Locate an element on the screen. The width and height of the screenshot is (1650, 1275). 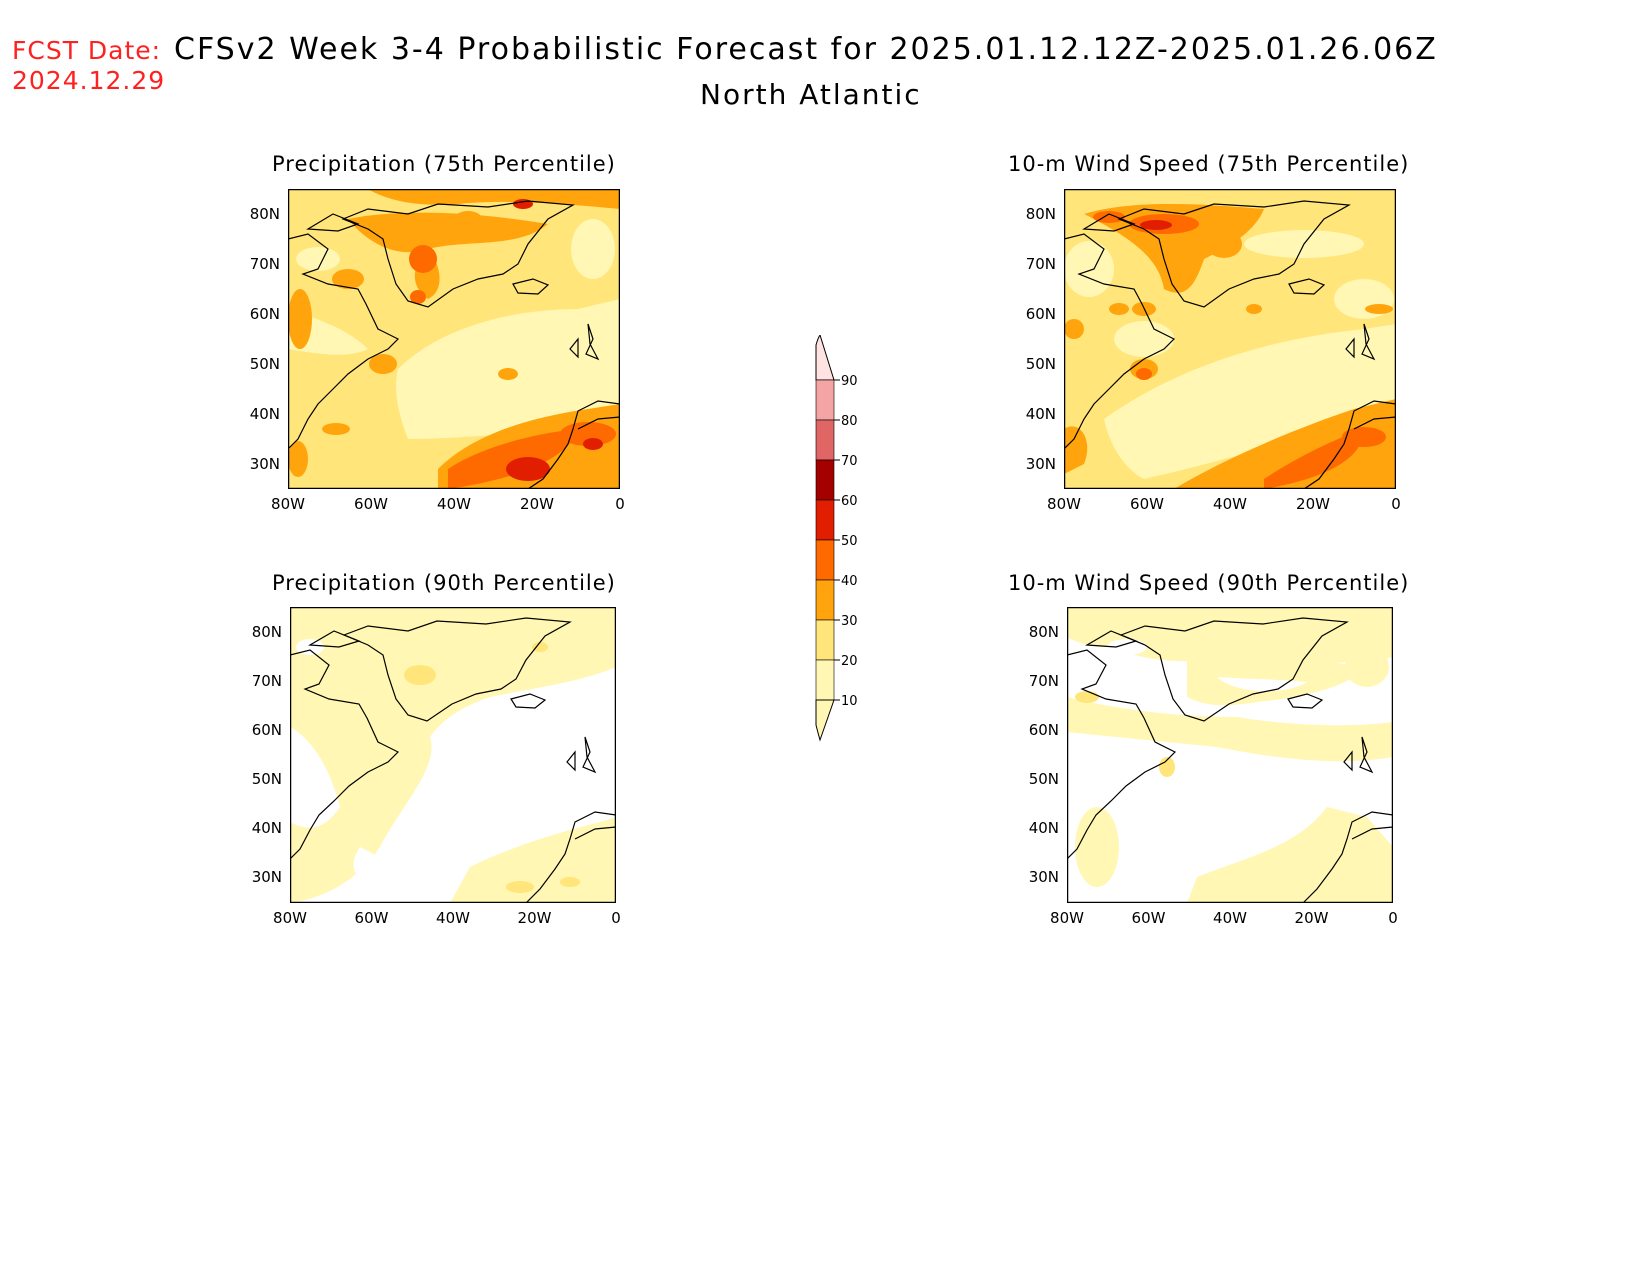
colorbar-box-c70 is located at coordinates (825, 440).